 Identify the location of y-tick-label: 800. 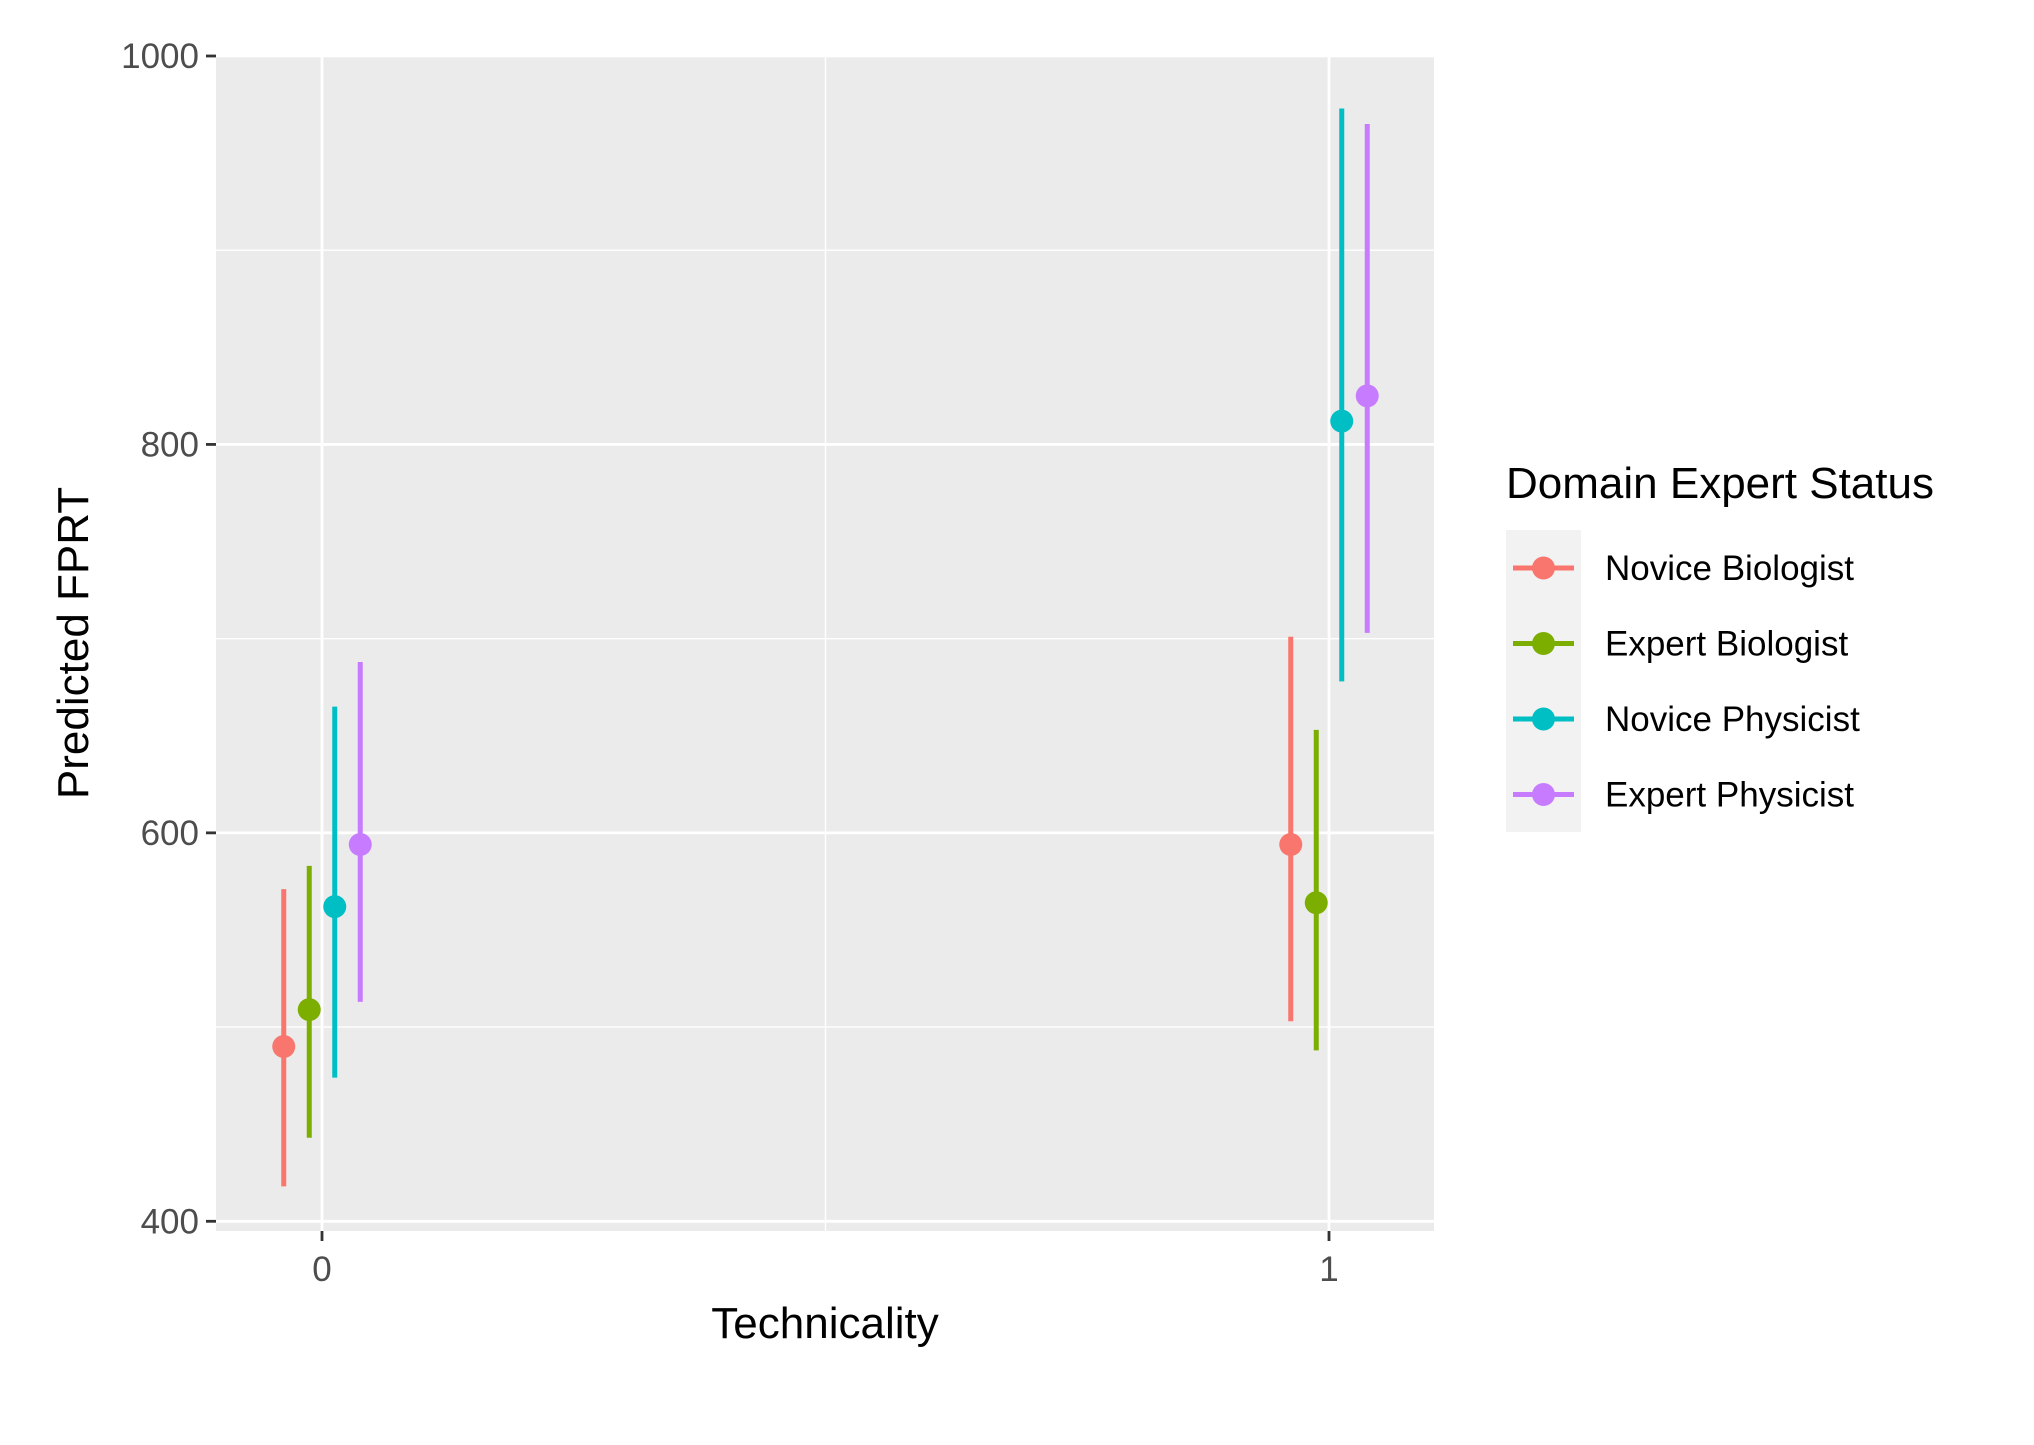
(170, 444).